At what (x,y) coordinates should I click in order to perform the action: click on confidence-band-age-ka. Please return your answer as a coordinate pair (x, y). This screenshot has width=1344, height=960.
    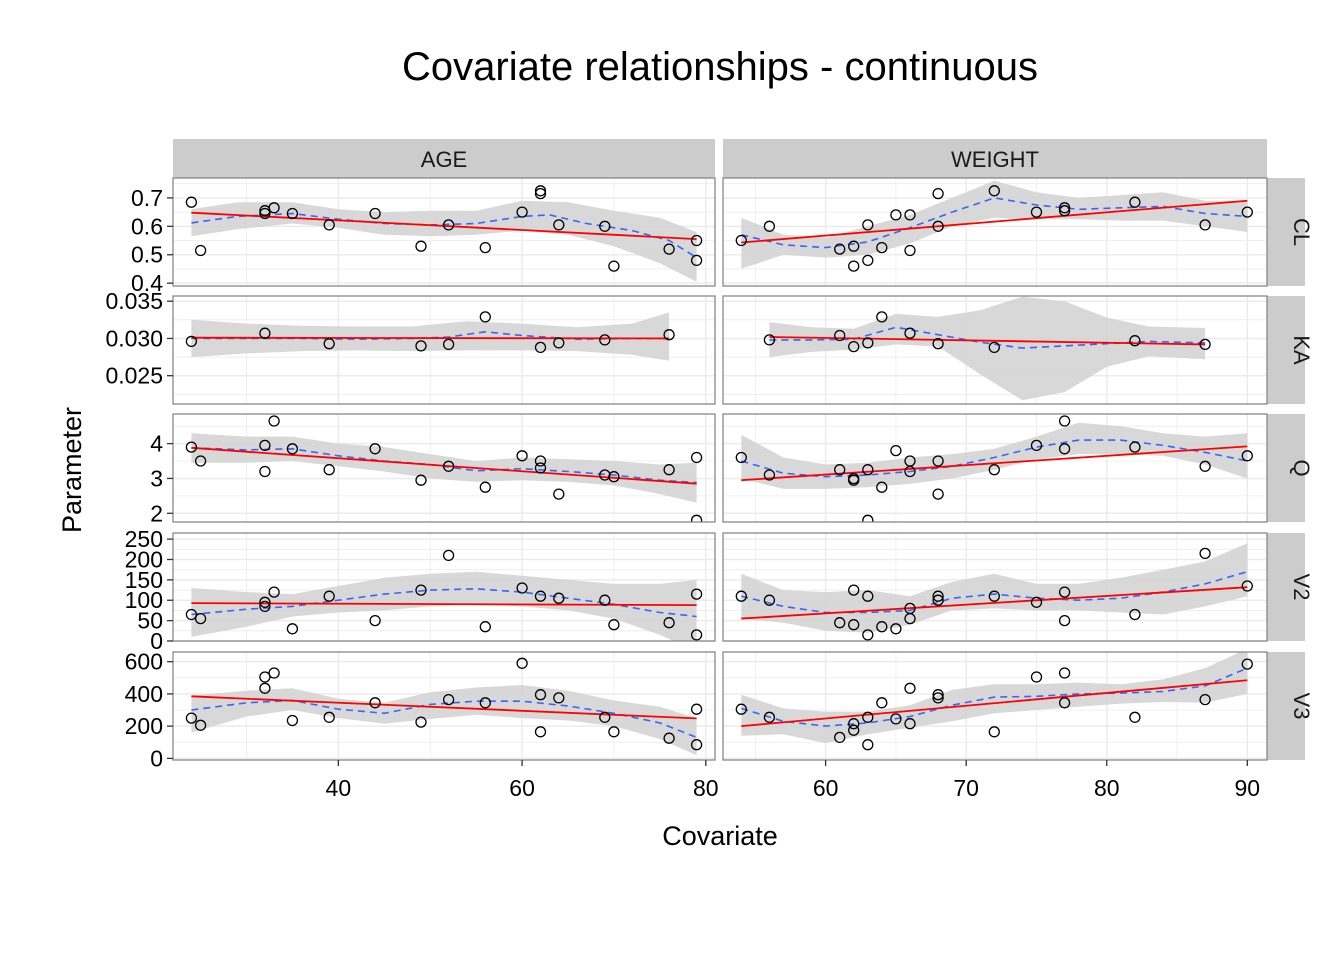
    Looking at the image, I should click on (430, 336).